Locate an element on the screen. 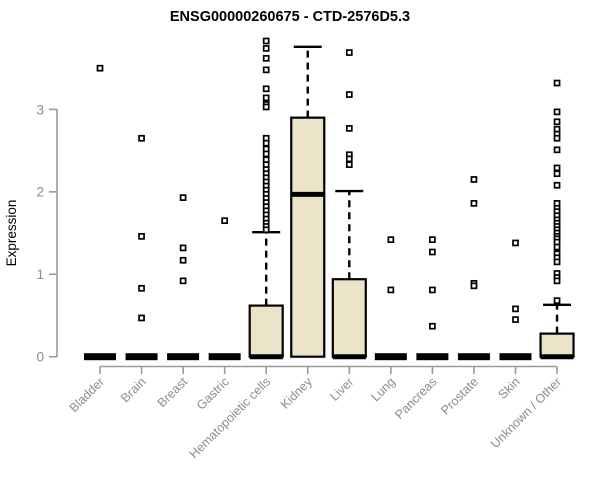 This screenshot has width=600, height=500. y-axis-tick-label: 0 is located at coordinates (40, 357).